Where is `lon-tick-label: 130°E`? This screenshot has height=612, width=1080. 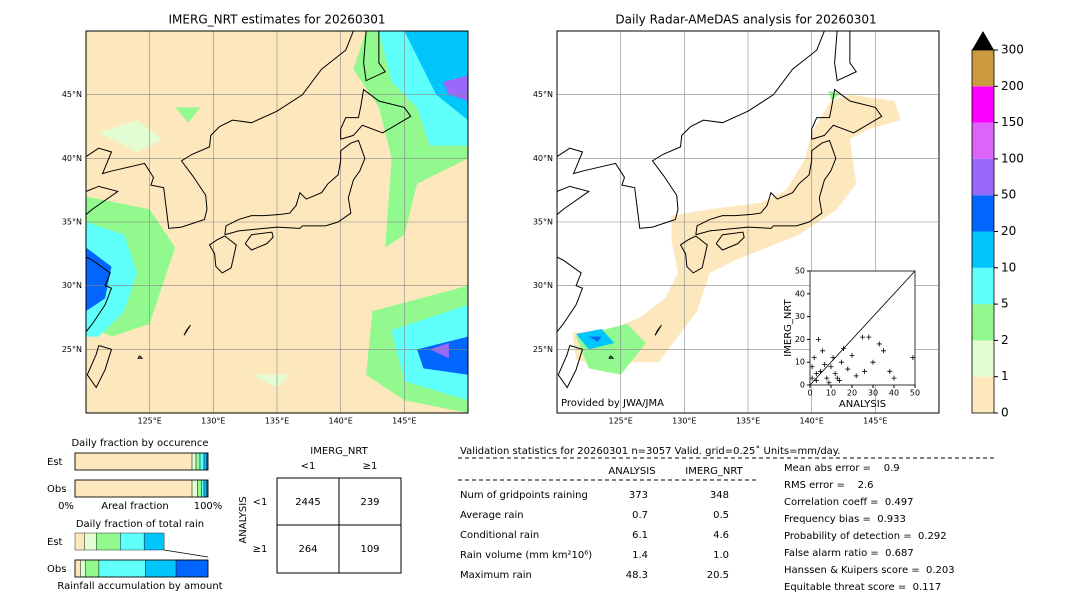
lon-tick-label: 130°E is located at coordinates (684, 421).